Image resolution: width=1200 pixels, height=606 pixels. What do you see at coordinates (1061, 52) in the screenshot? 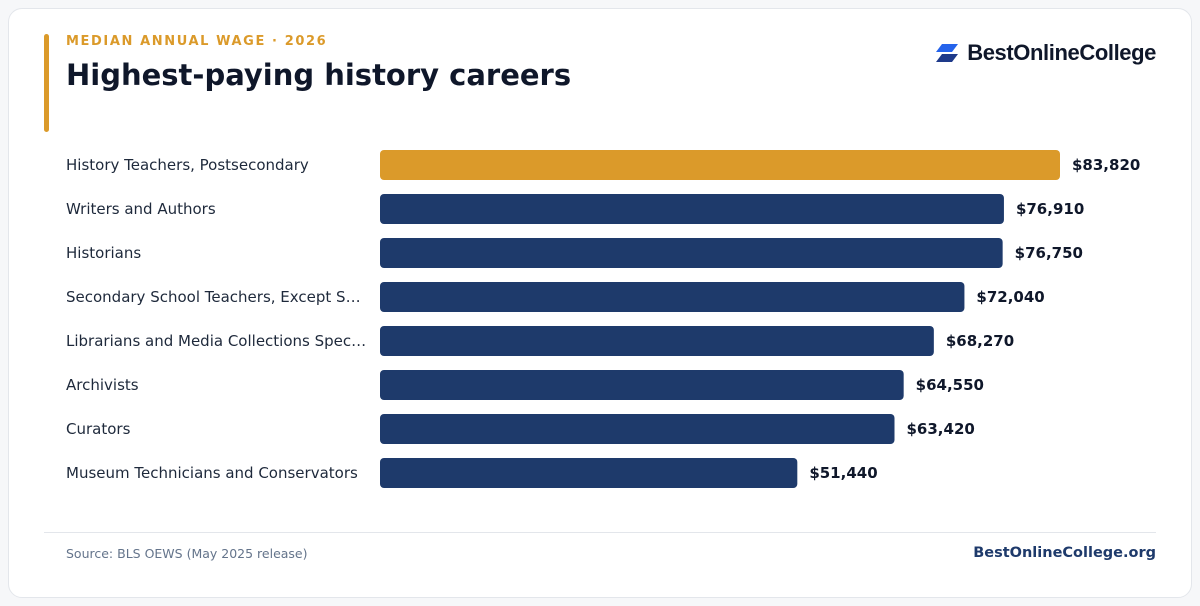
I see `brand-name: BestOnlineCollege` at bounding box center [1061, 52].